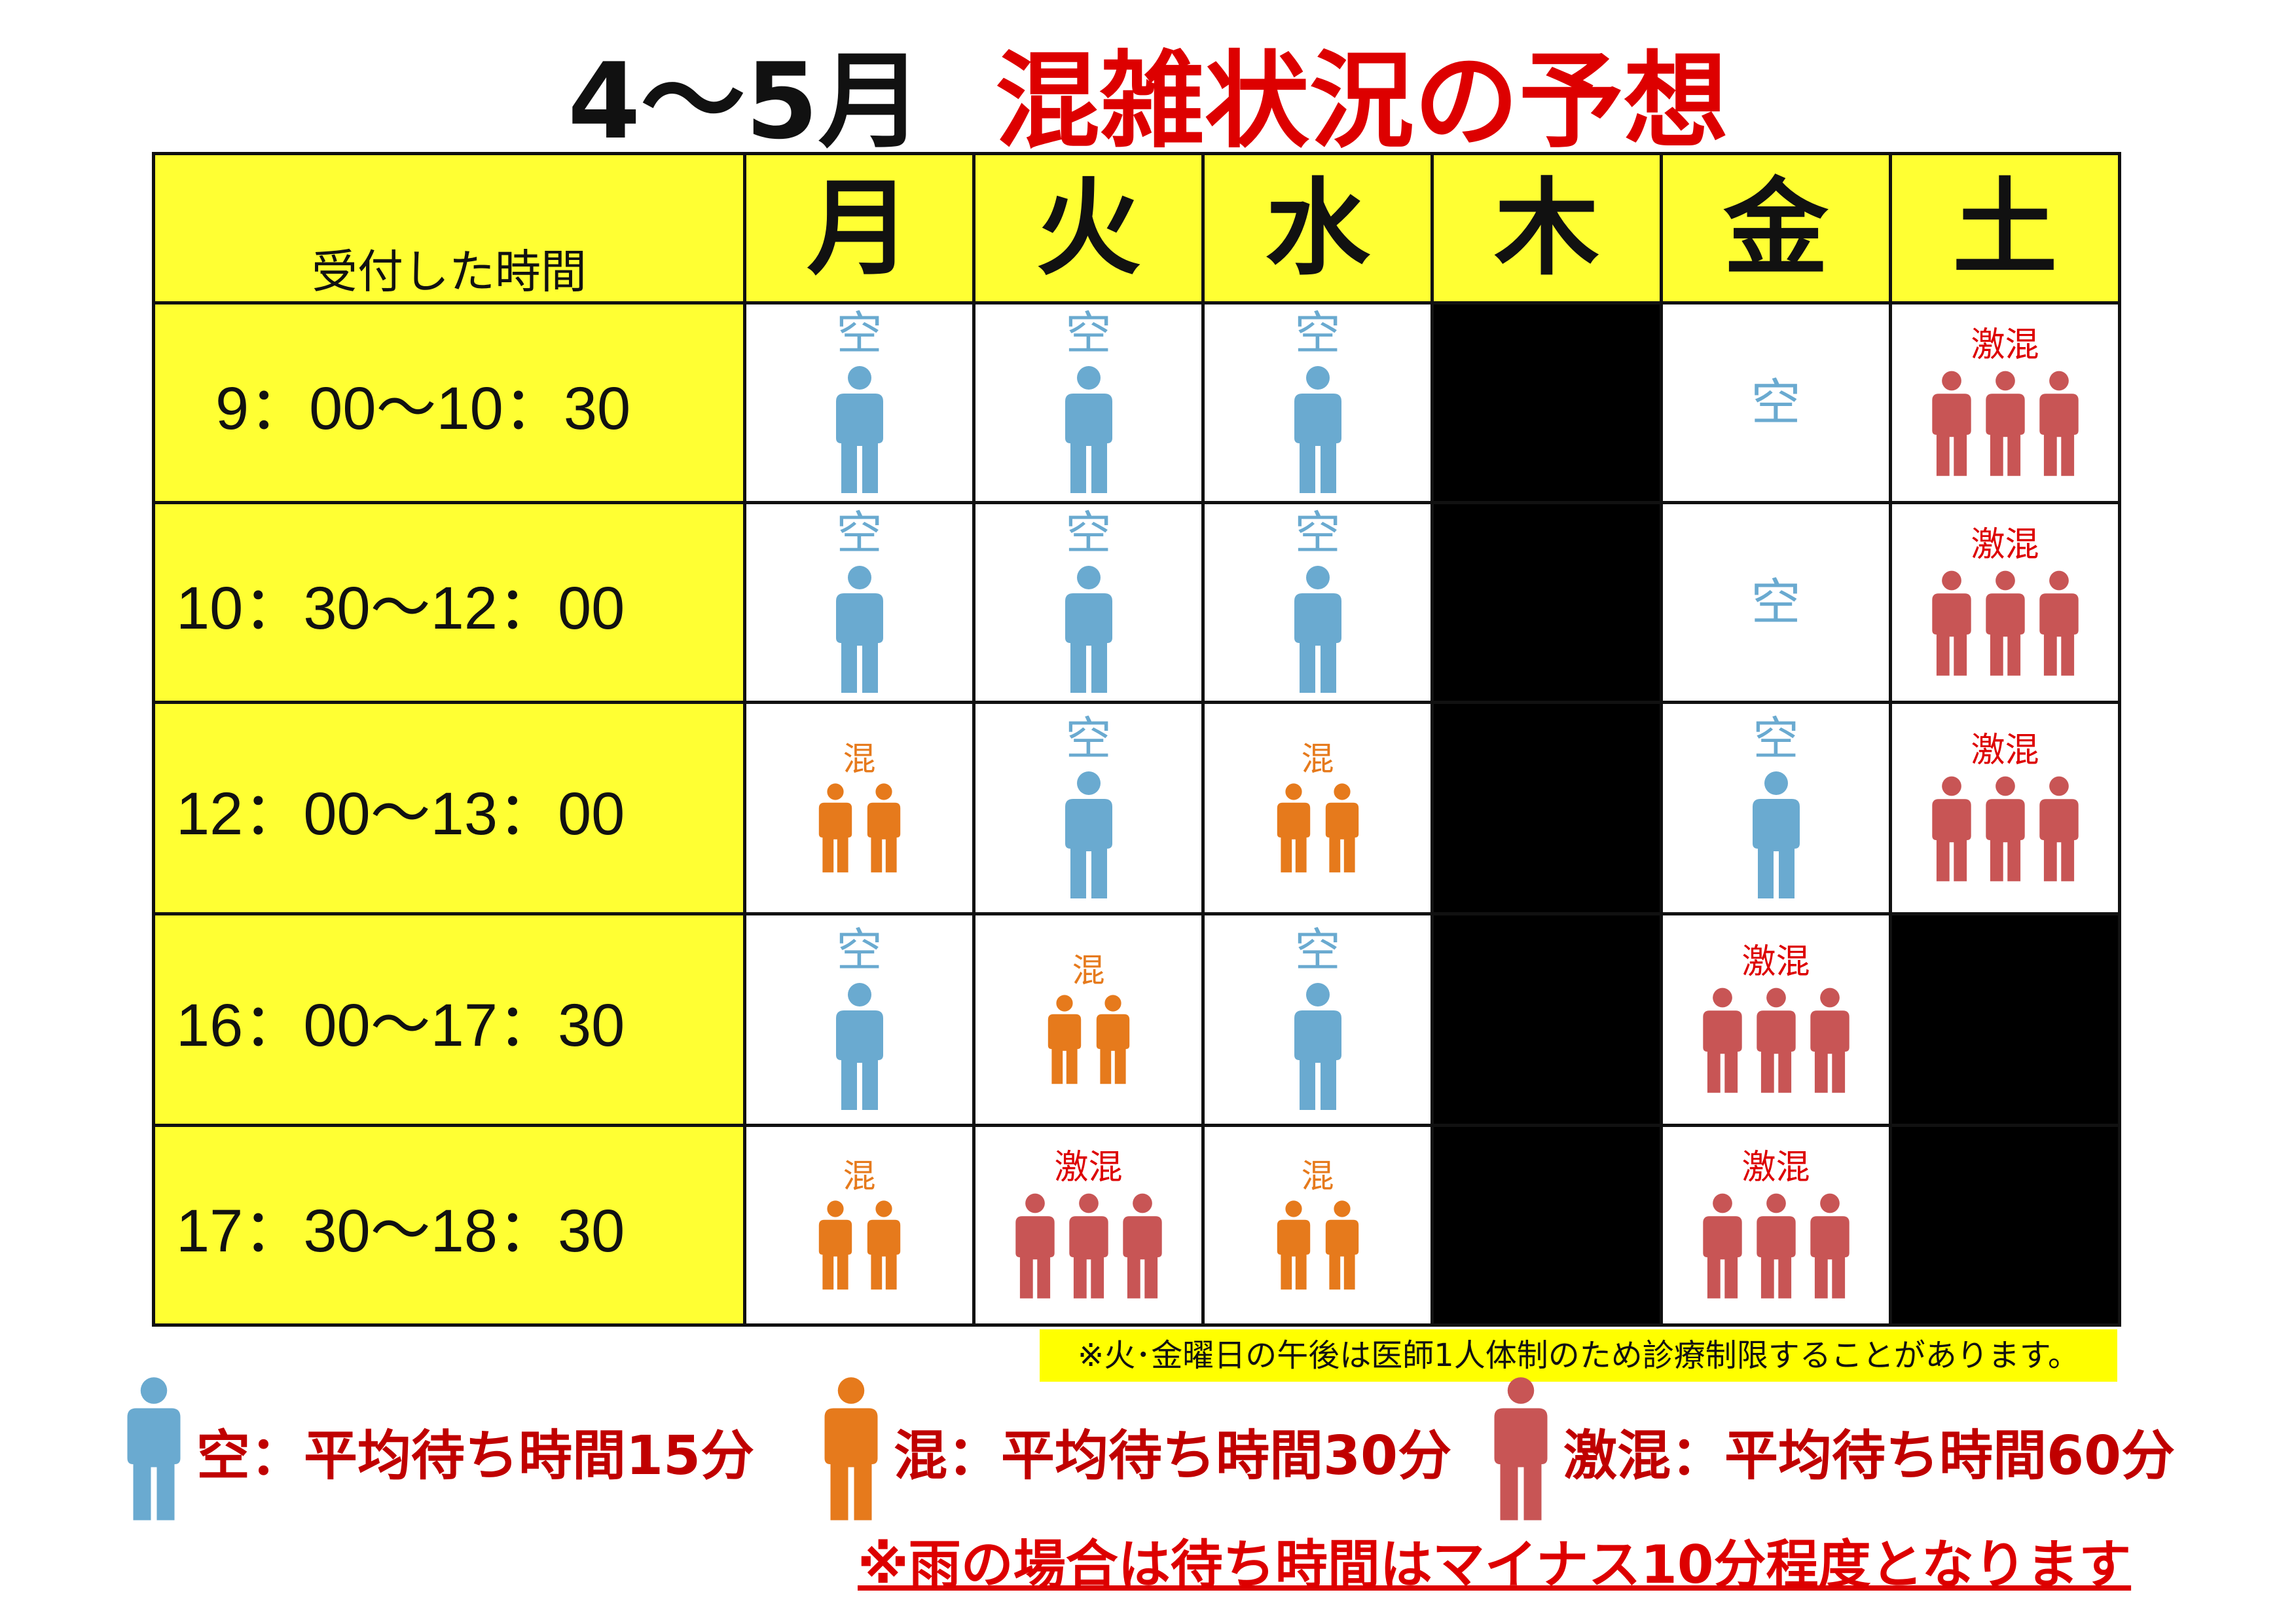 The image size is (2296, 1624). I want to click on table-row: 16：00〜17：30 空 混 空 激混, so click(1136, 1019).